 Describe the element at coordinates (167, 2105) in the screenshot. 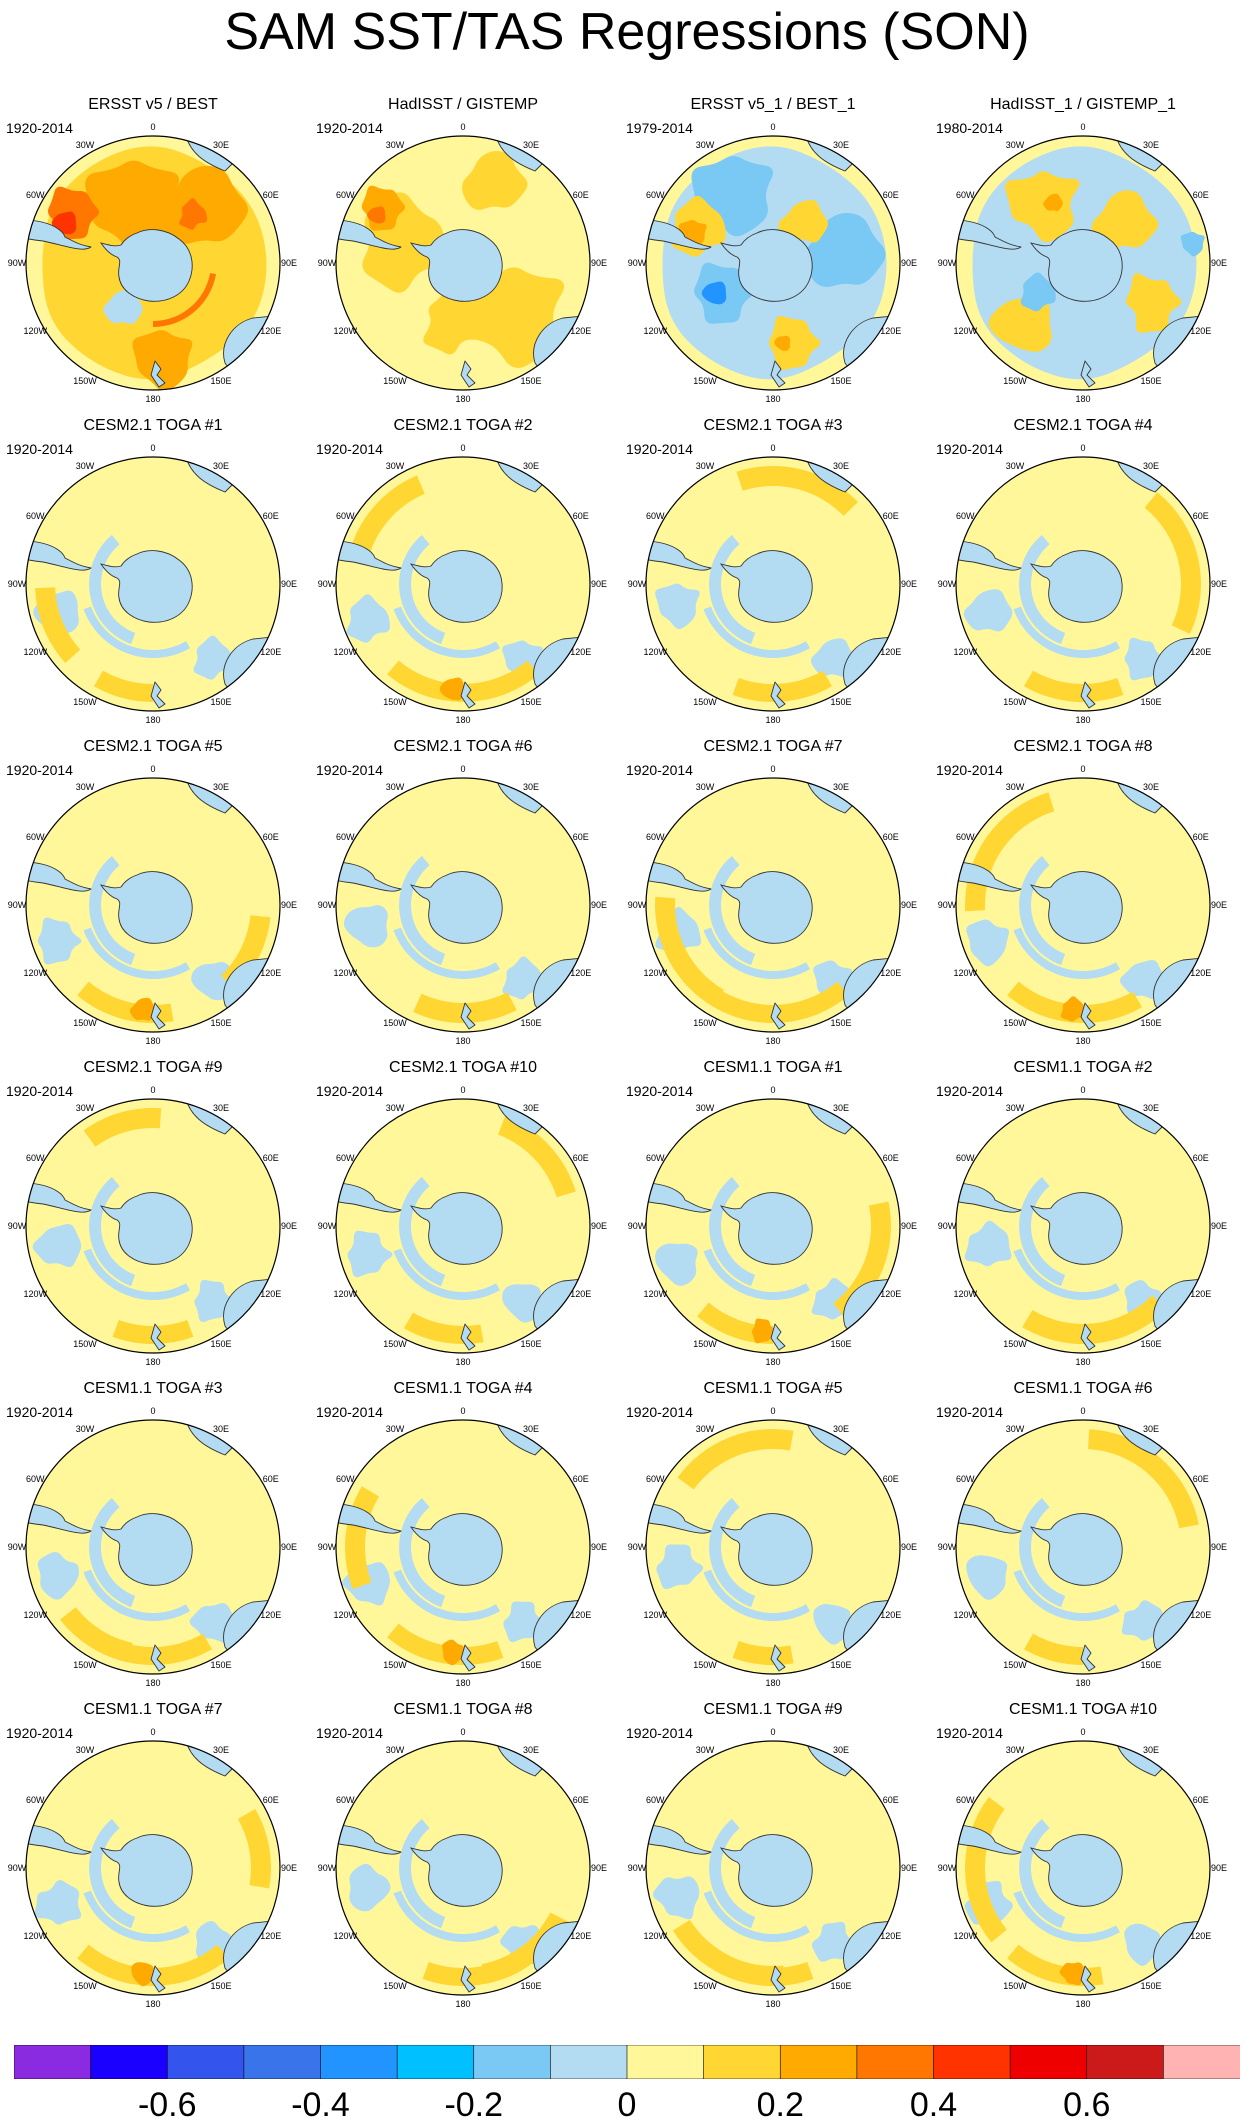

I see `colorbar-tick-label: -0.6` at that location.